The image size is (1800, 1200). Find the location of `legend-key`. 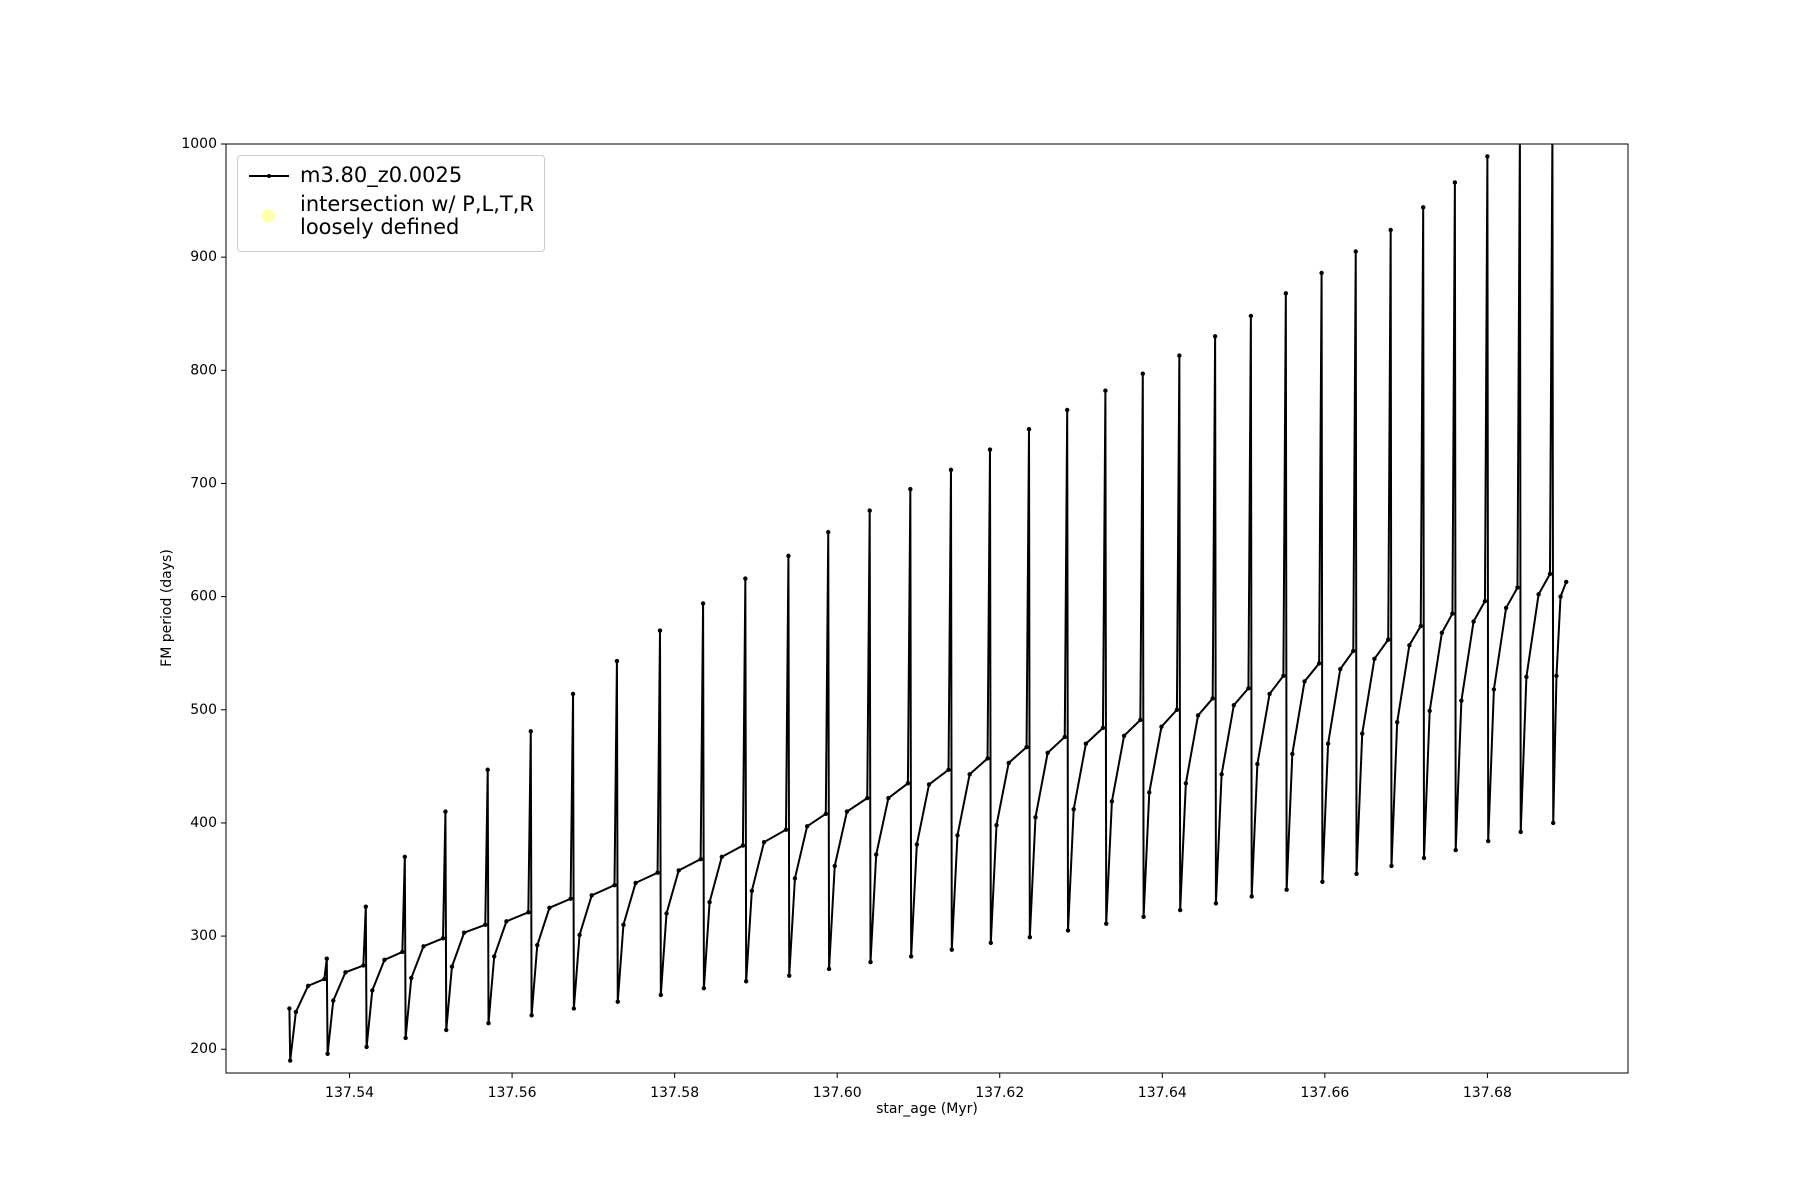

legend-key is located at coordinates (269, 175).